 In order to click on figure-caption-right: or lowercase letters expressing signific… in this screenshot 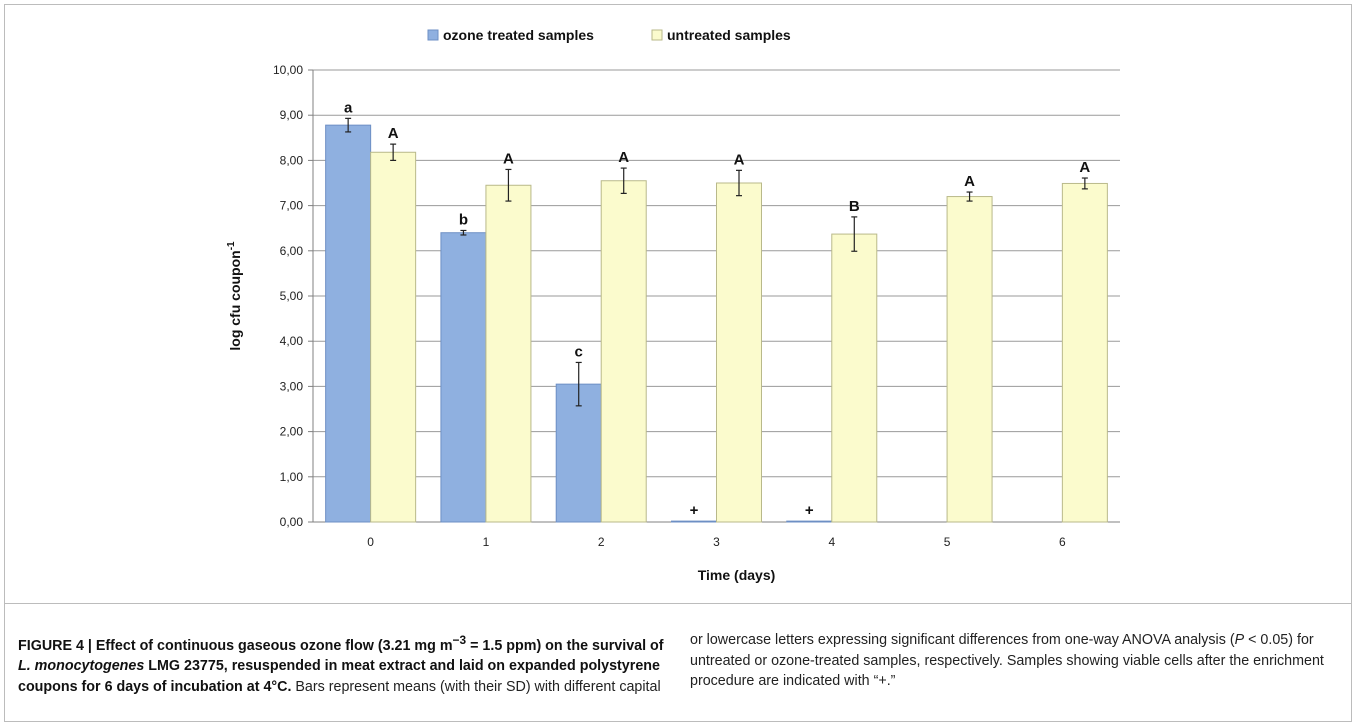, I will do `click(1015, 661)`.